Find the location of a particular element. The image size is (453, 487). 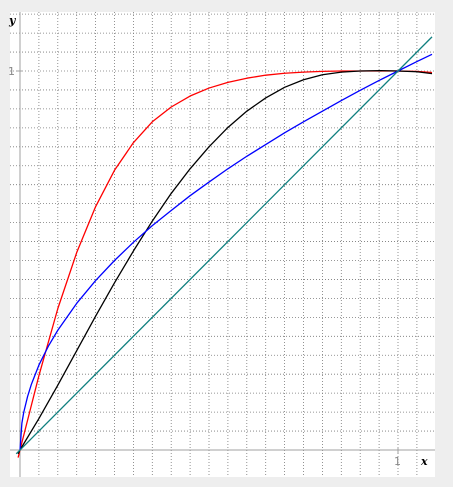

y-tick-label: 1 is located at coordinates (11, 71).